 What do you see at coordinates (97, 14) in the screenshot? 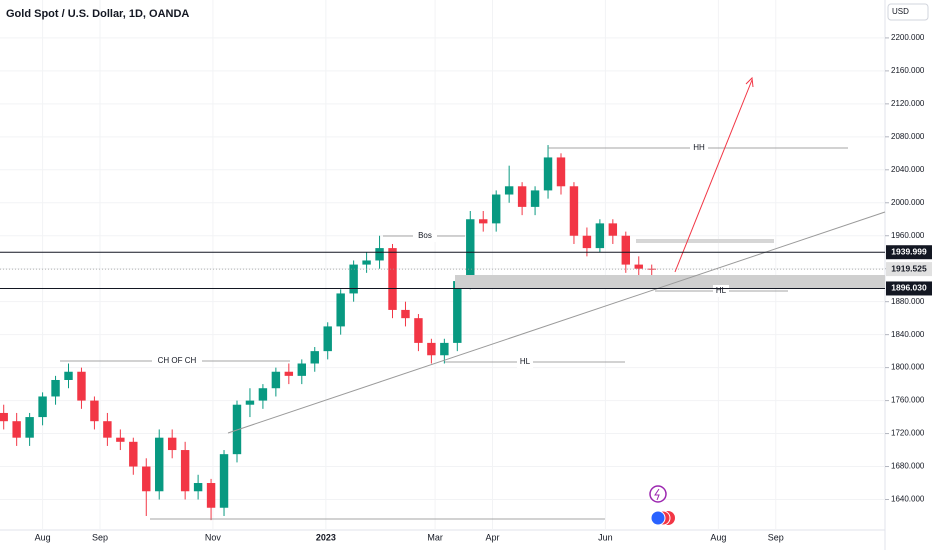
I see `chart-title: Gold Spot / U.S. Dollar, 1D, OANDA` at bounding box center [97, 14].